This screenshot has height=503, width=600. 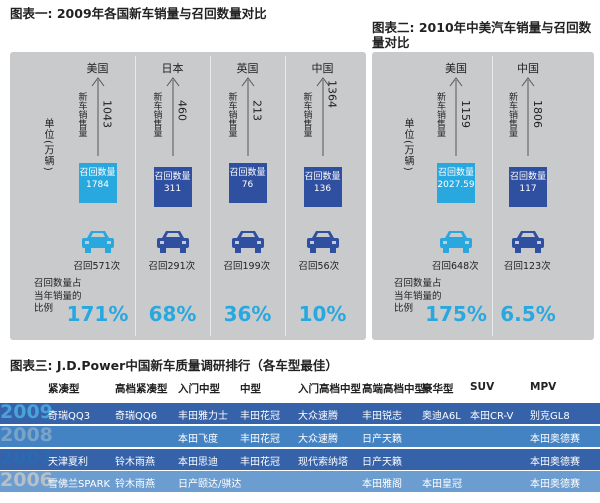 I want to click on recall-value: 311, so click(x=172, y=189).